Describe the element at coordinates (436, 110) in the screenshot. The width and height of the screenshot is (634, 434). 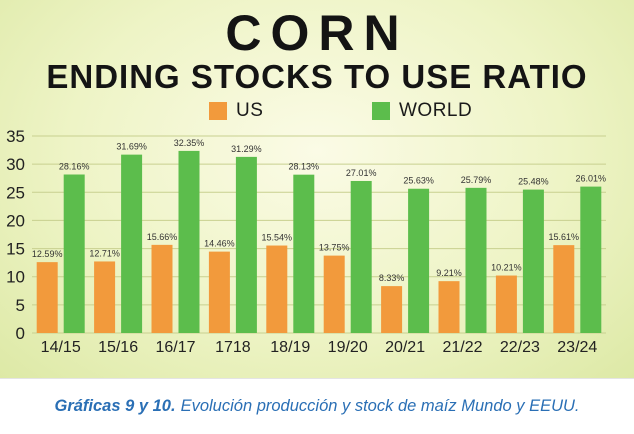
I see `legend-label-world: WORLD` at that location.